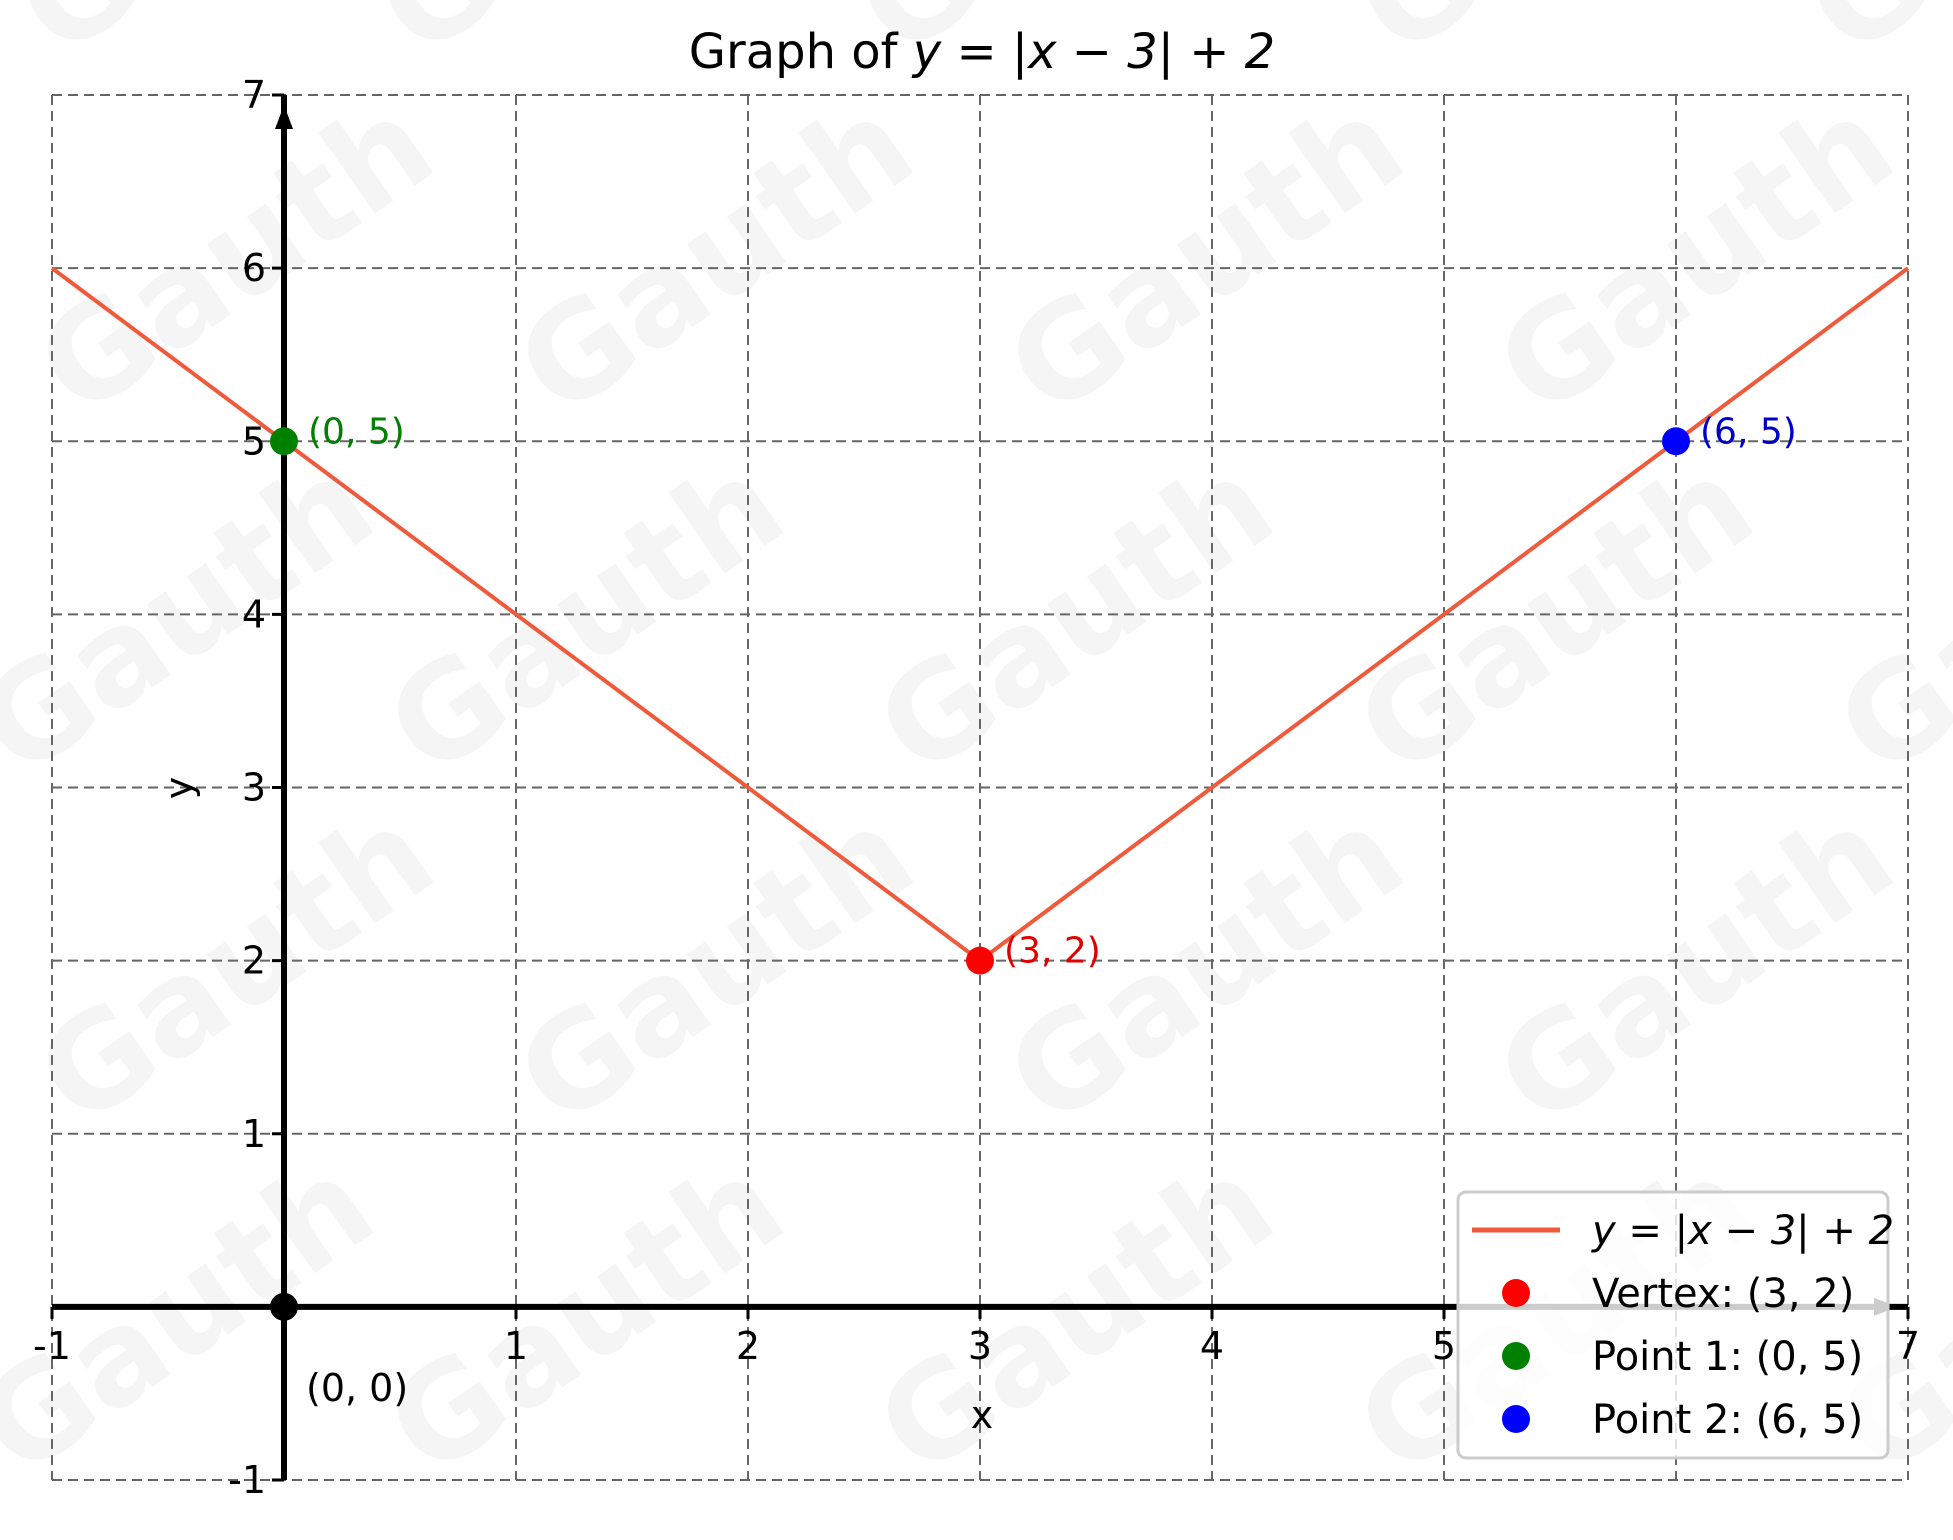 The width and height of the screenshot is (1953, 1540). I want to click on x-tick-label: 5, so click(1444, 1346).